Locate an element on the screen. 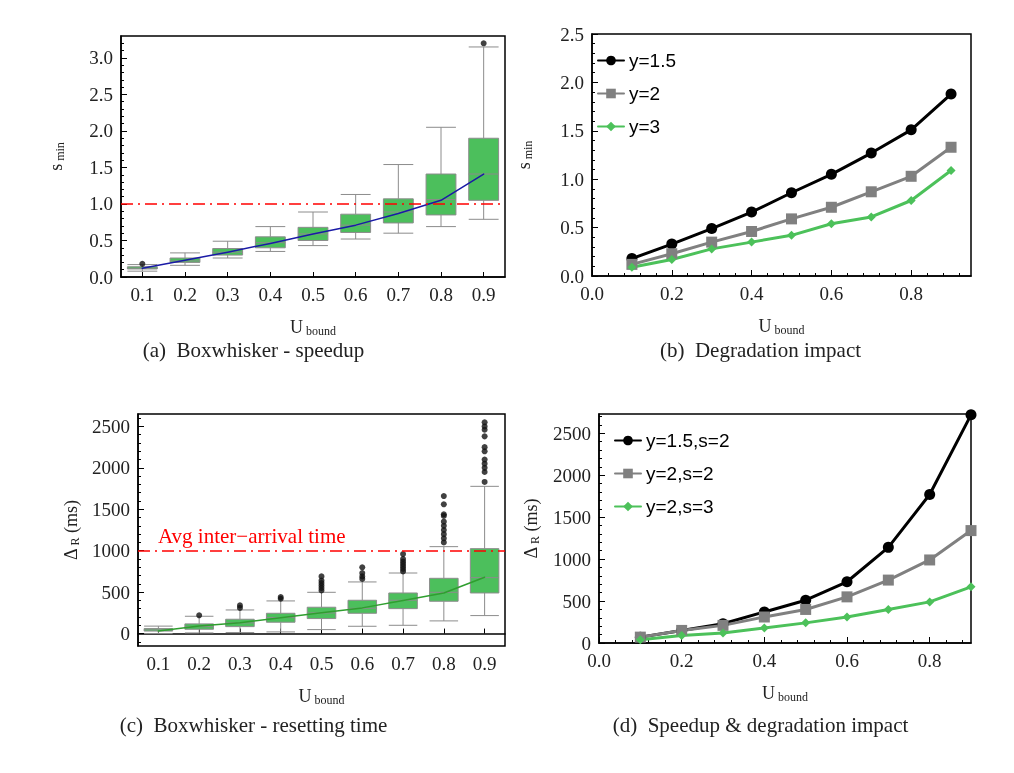 Image resolution: width=1014 pixels, height=773 pixels. y-tick-label: 0 is located at coordinates (125, 634).